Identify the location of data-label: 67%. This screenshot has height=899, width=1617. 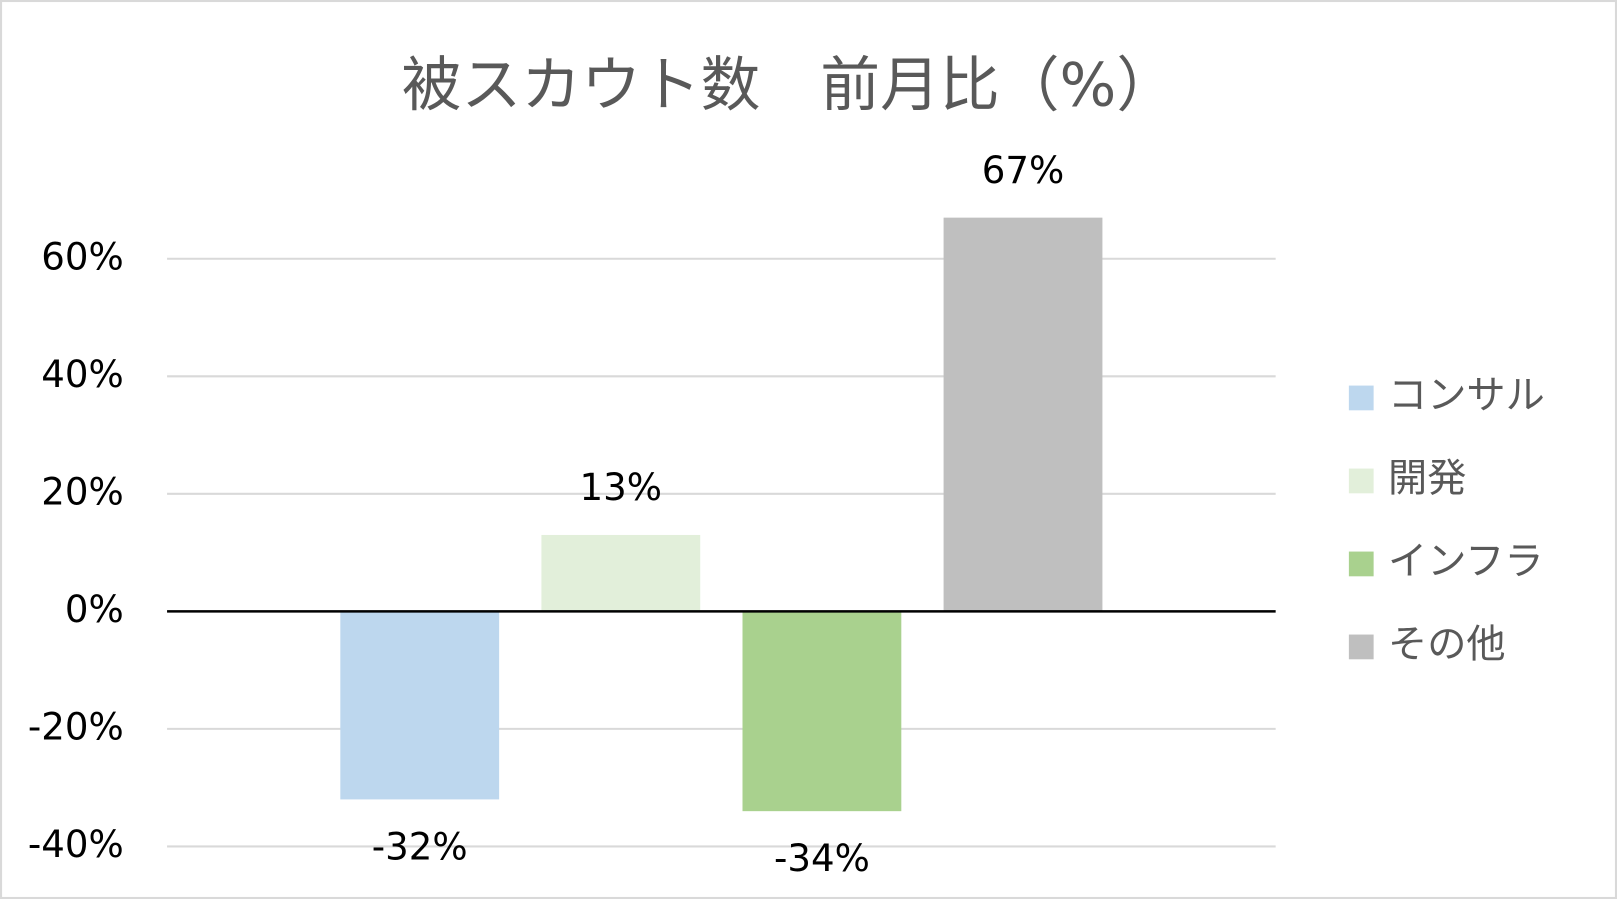
(1023, 170).